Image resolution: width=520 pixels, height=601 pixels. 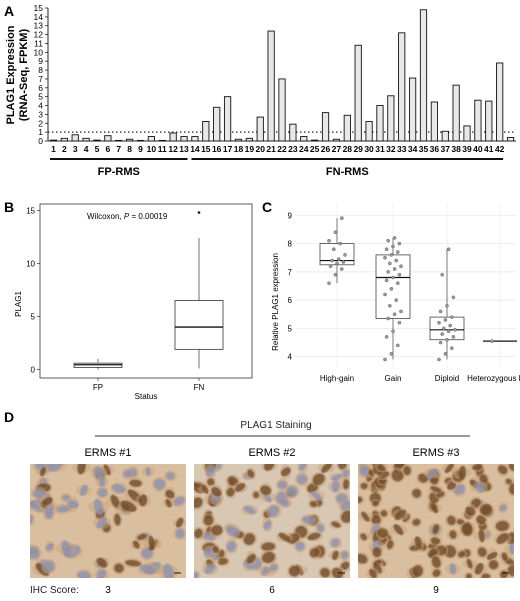 I want to click on panel-a-x-tick-label: 4, so click(x=86, y=149).